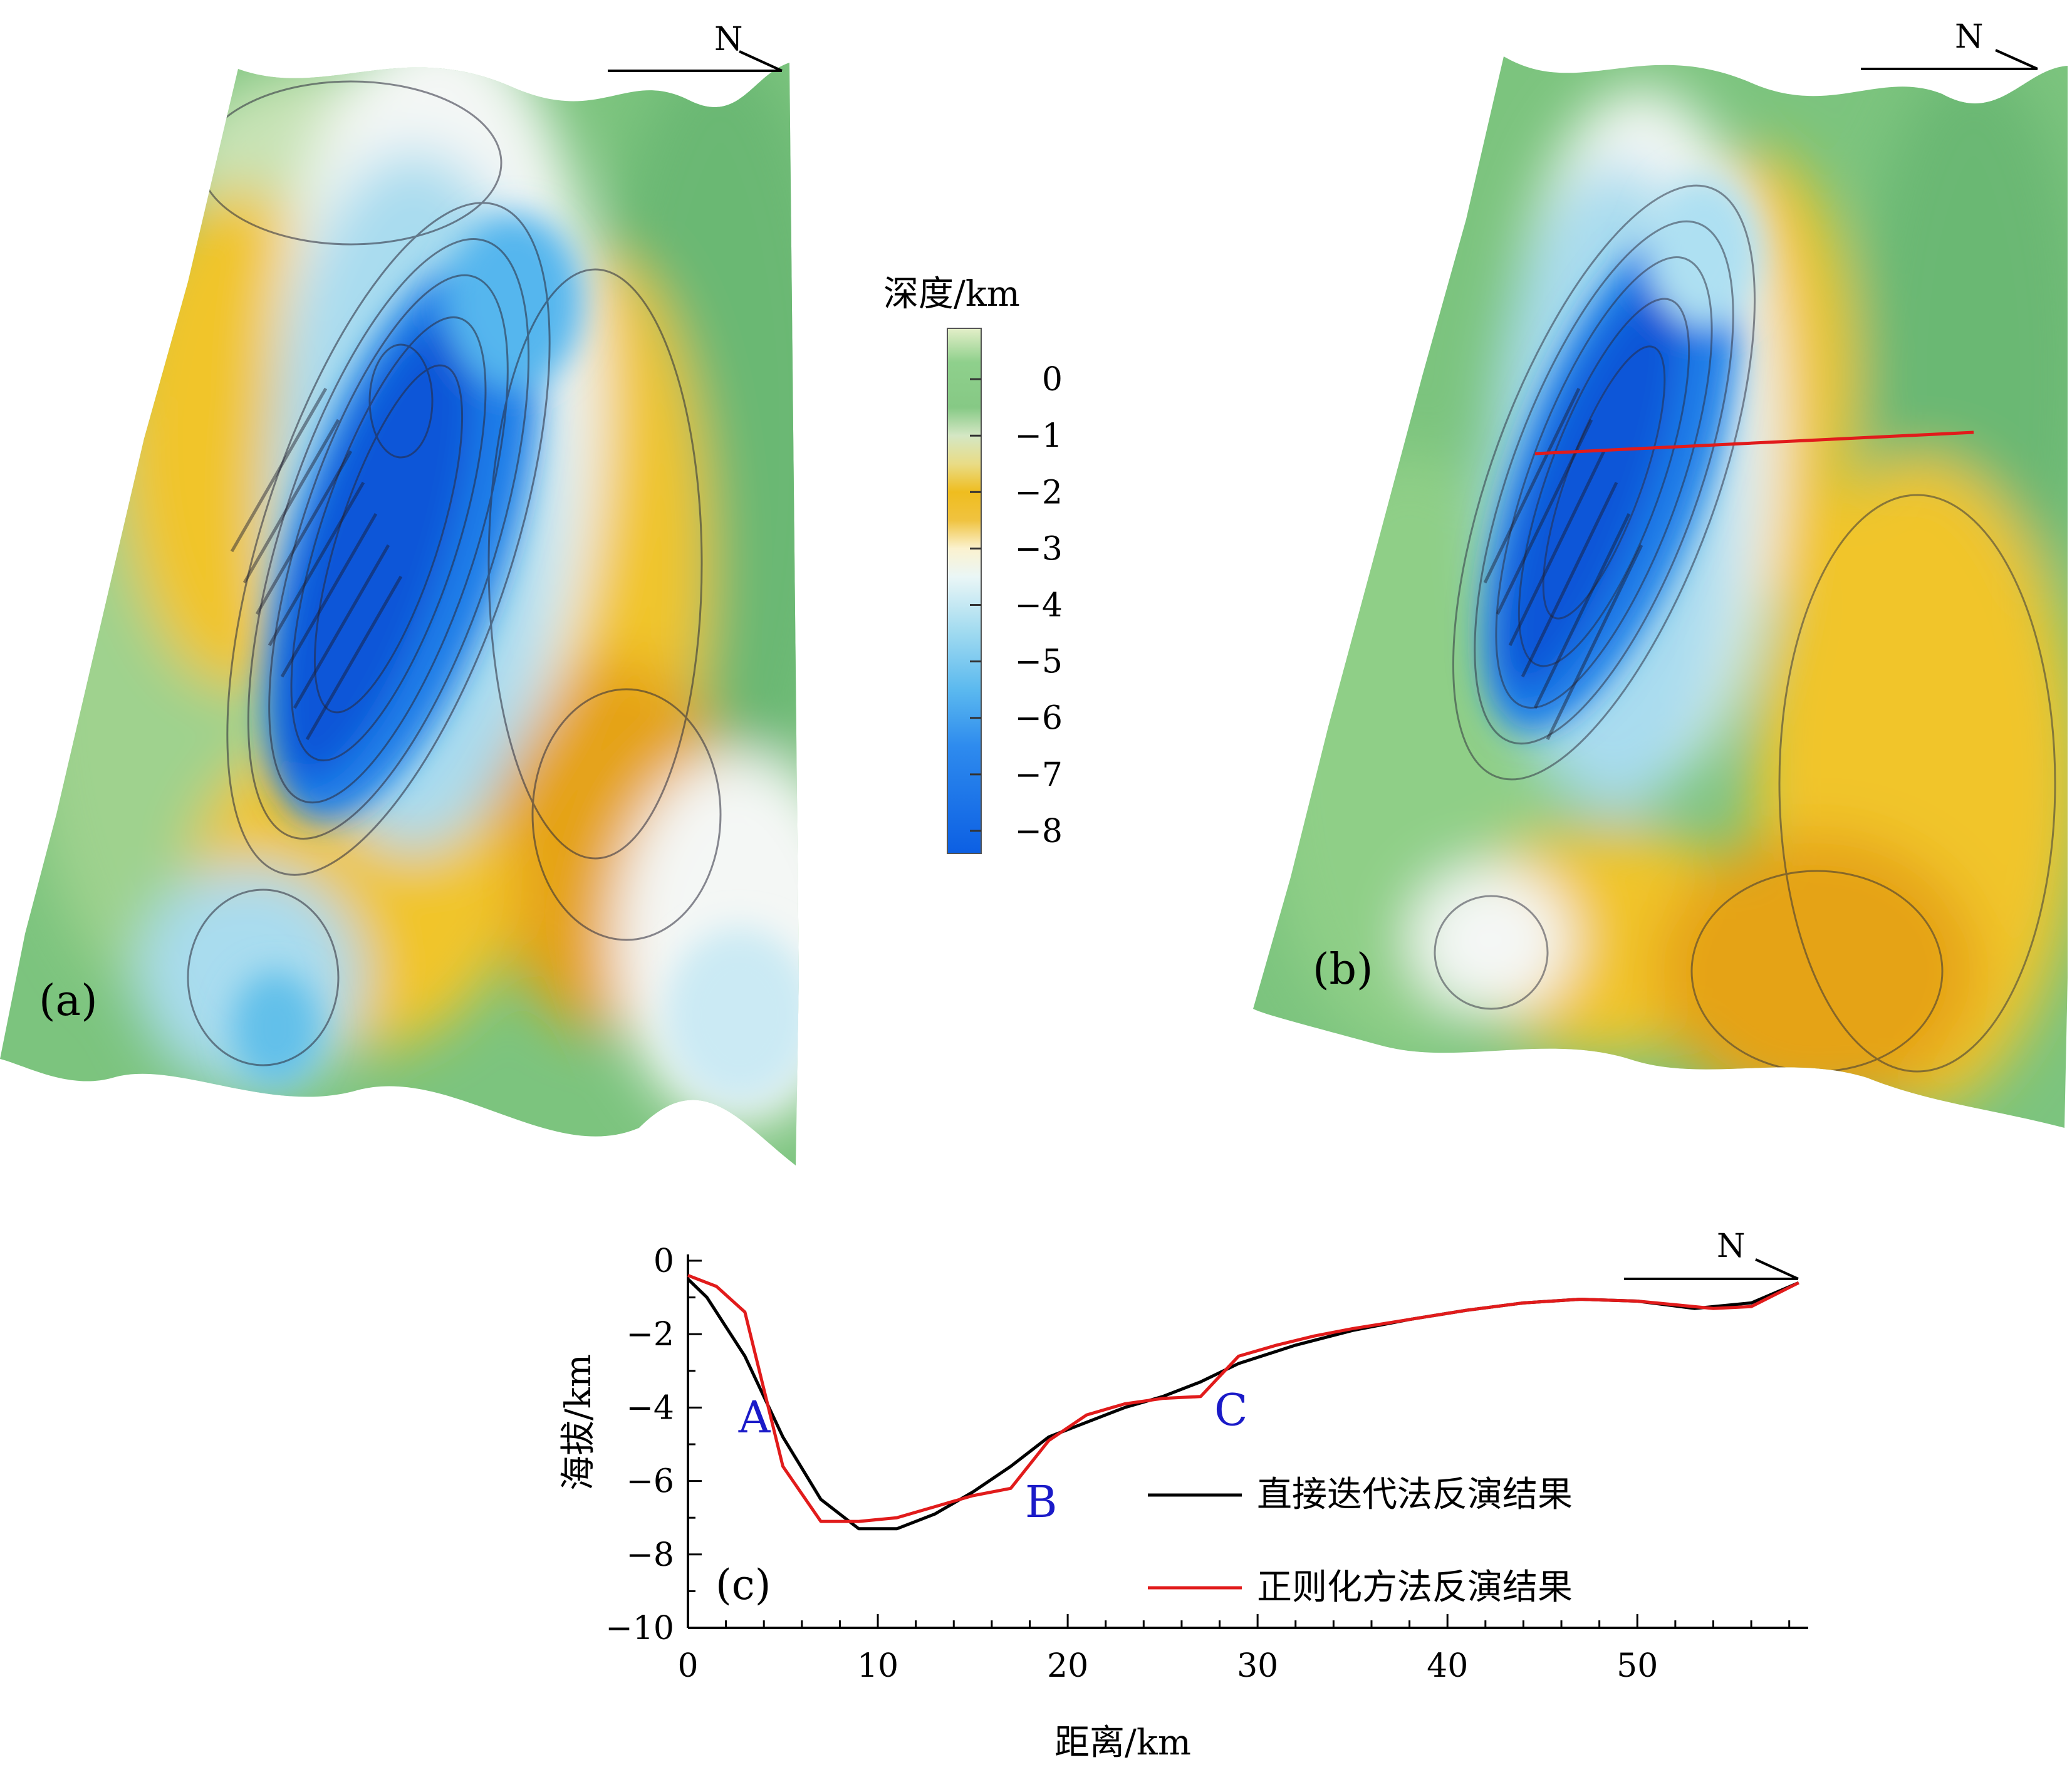  I want to click on colorbar-scale, so click(964, 591).